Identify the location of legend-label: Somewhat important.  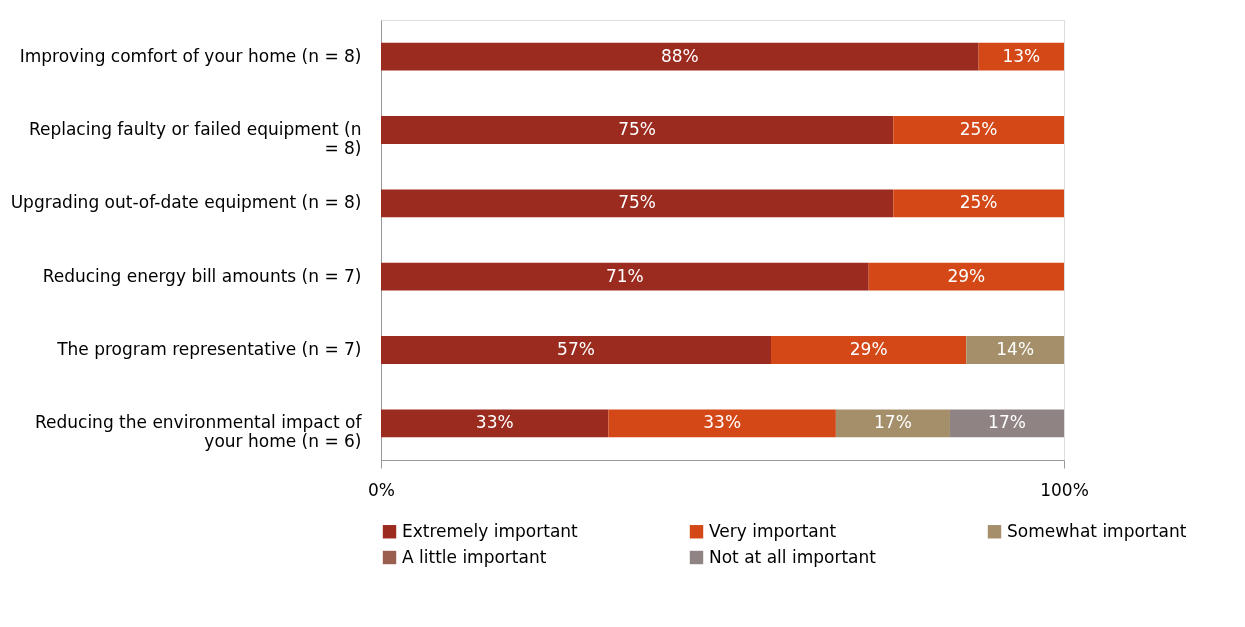
(1097, 530).